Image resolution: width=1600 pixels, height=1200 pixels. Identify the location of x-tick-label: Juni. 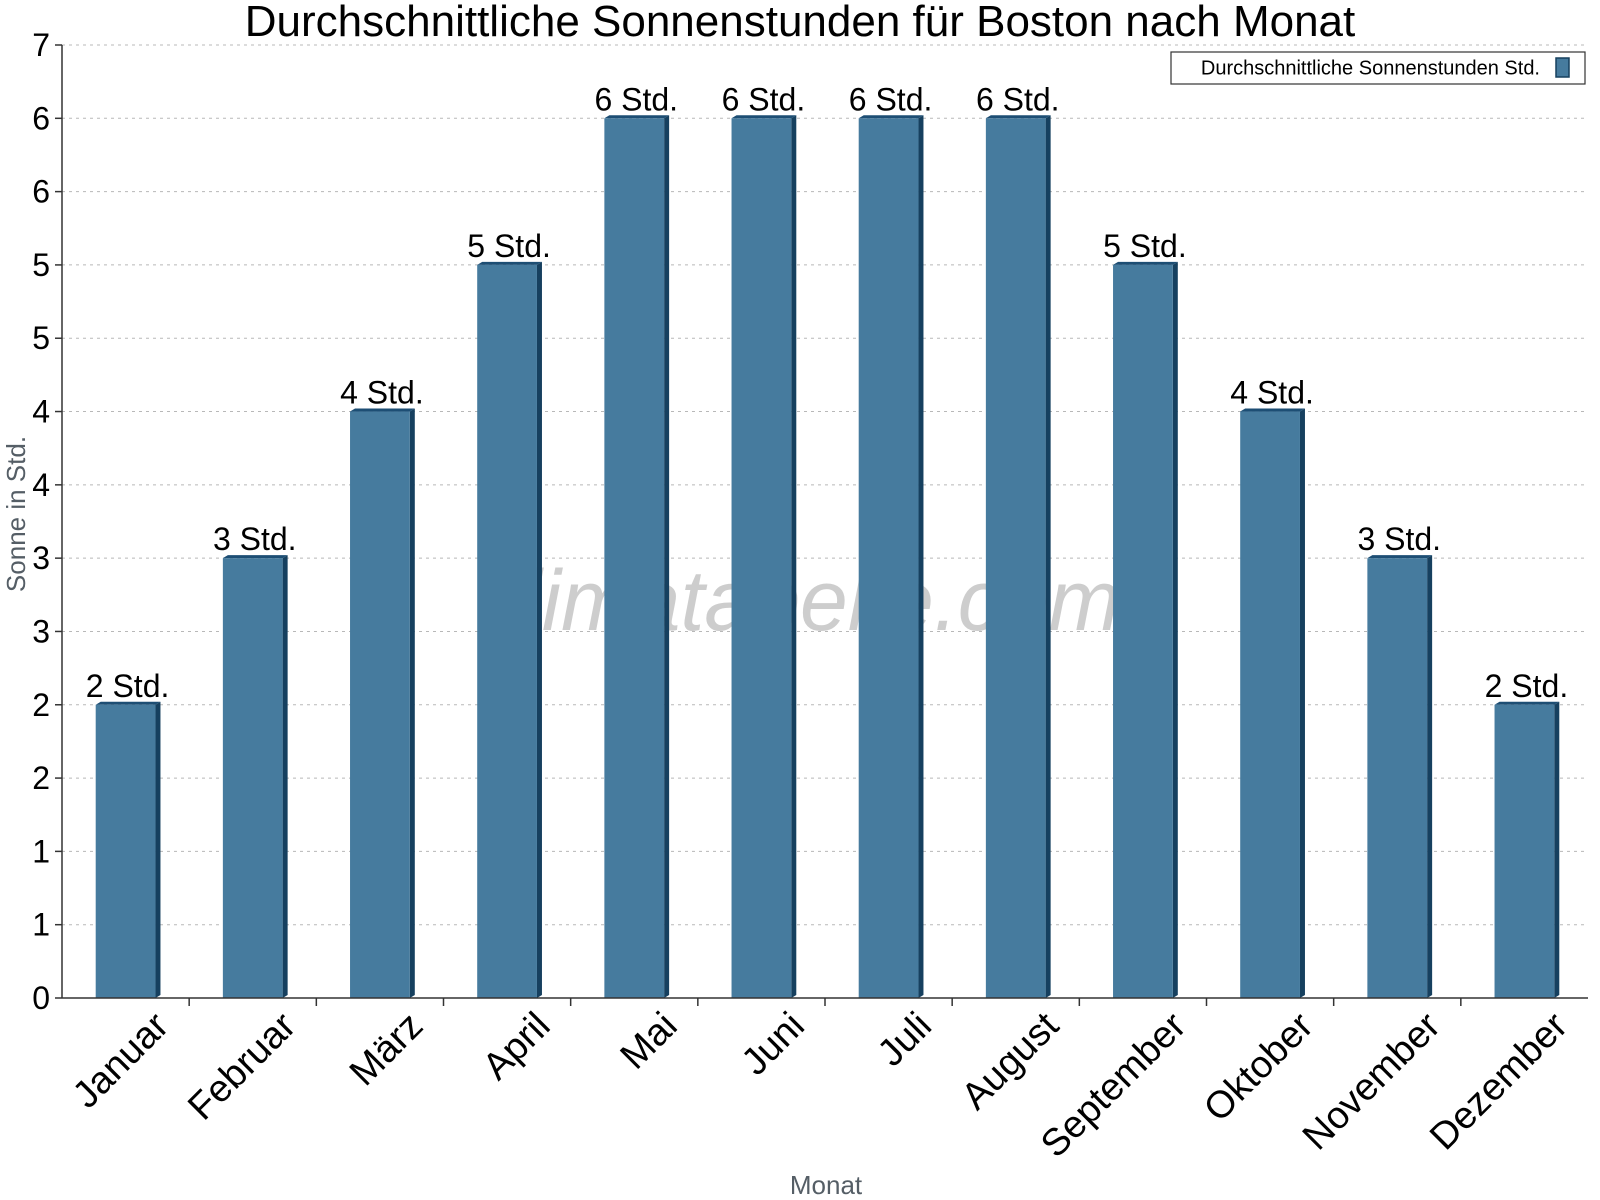
(773, 1044).